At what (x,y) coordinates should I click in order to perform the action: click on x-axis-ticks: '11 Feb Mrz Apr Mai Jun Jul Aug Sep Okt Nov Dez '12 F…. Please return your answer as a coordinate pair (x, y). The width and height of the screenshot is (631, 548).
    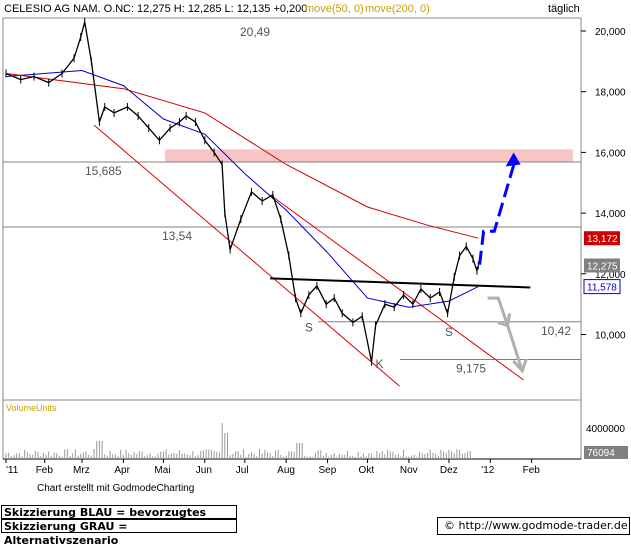
    Looking at the image, I should click on (273, 467).